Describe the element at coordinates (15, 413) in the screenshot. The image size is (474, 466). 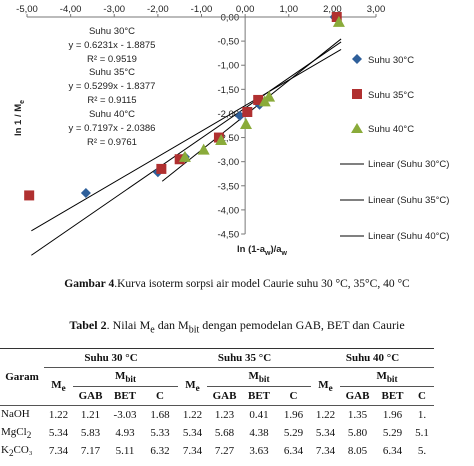
I see `salt-cell: NaOH` at that location.